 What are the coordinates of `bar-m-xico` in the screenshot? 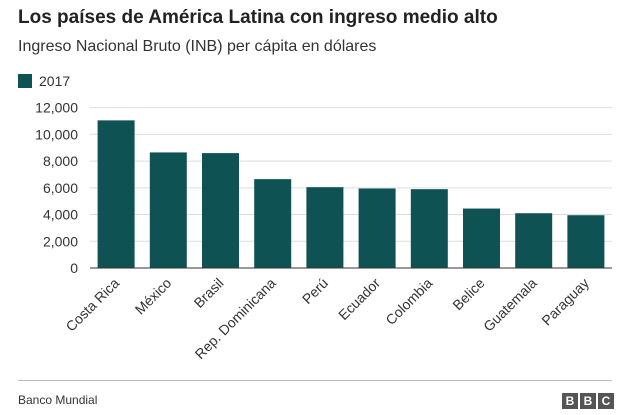 It's located at (168, 210).